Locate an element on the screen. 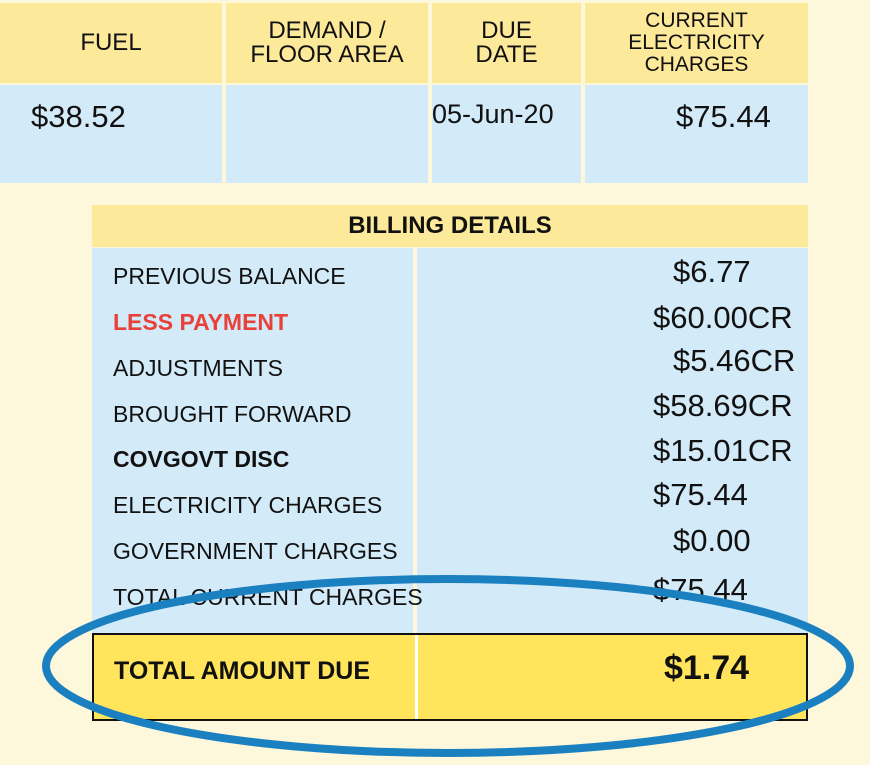  billing-details-title: BILLING DETAILS is located at coordinates (450, 226).